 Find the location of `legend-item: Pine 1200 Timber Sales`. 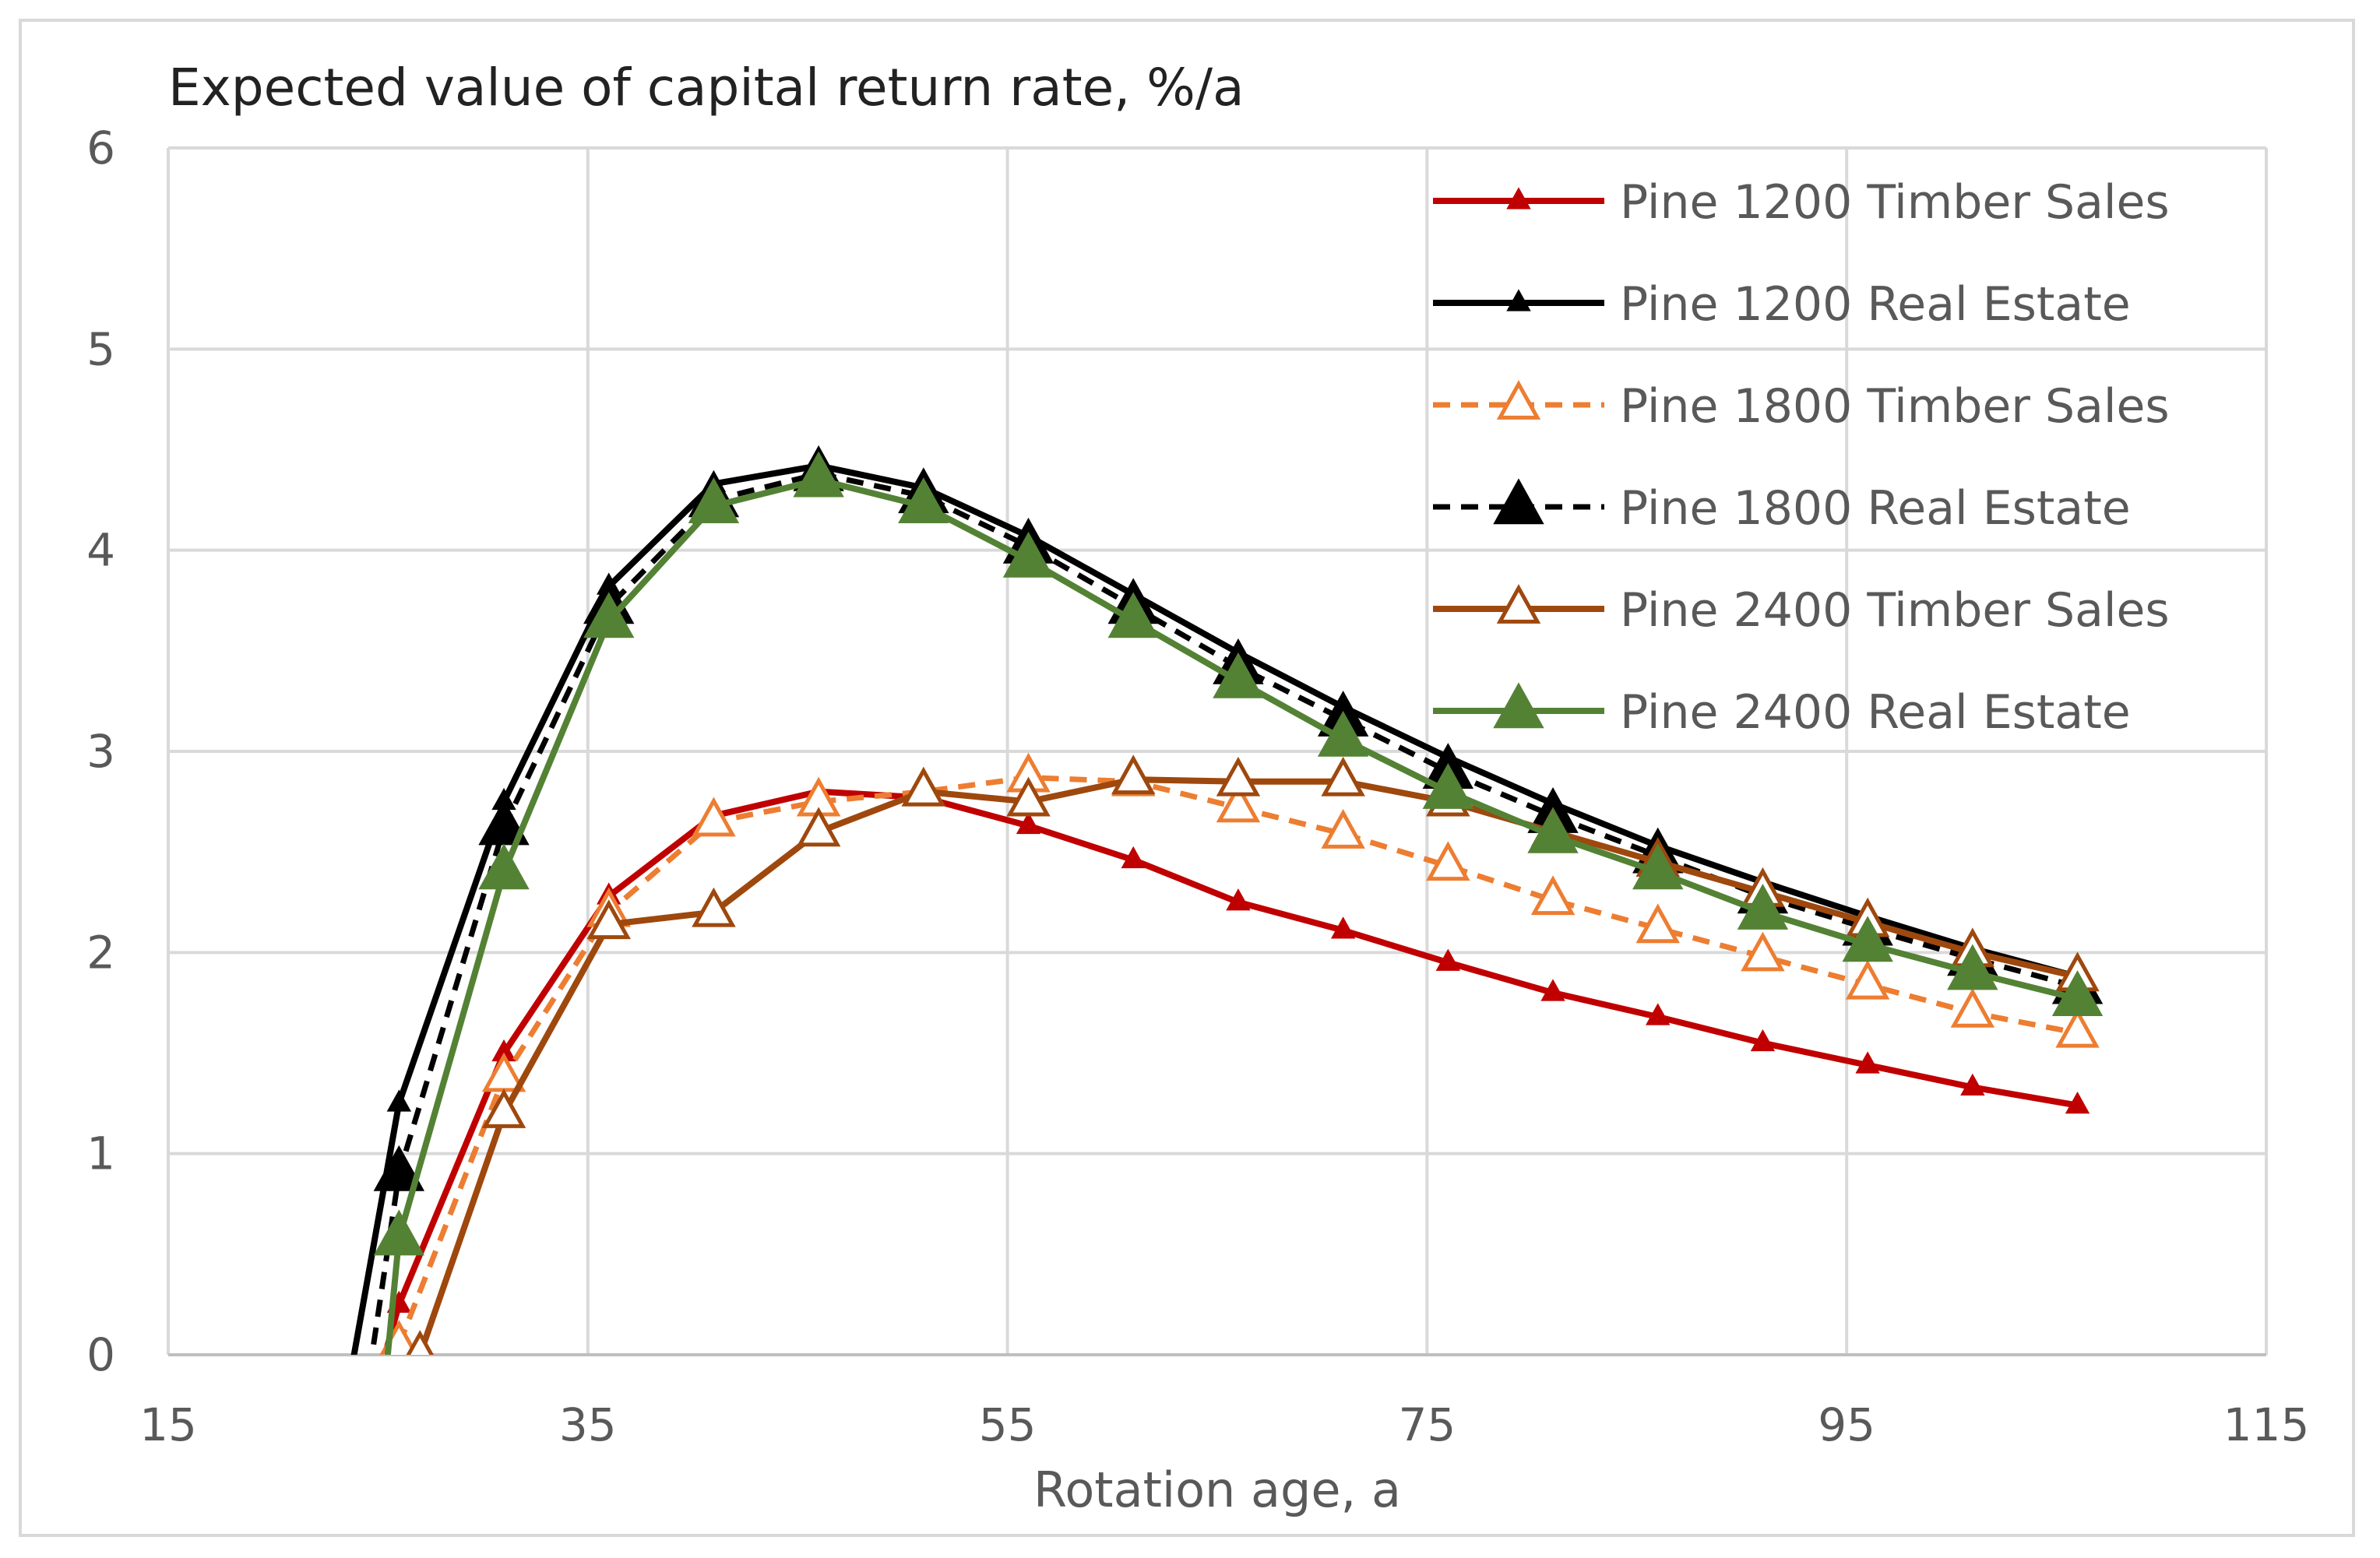

legend-item: Pine 1200 Timber Sales is located at coordinates (1801, 202).